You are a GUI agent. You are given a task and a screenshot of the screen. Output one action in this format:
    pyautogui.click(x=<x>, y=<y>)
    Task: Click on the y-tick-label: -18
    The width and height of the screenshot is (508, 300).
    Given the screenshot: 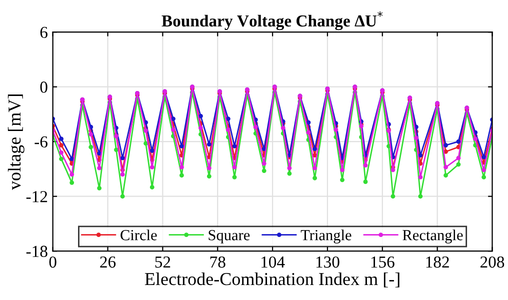 What is the action you would take?
    pyautogui.click(x=37, y=252)
    